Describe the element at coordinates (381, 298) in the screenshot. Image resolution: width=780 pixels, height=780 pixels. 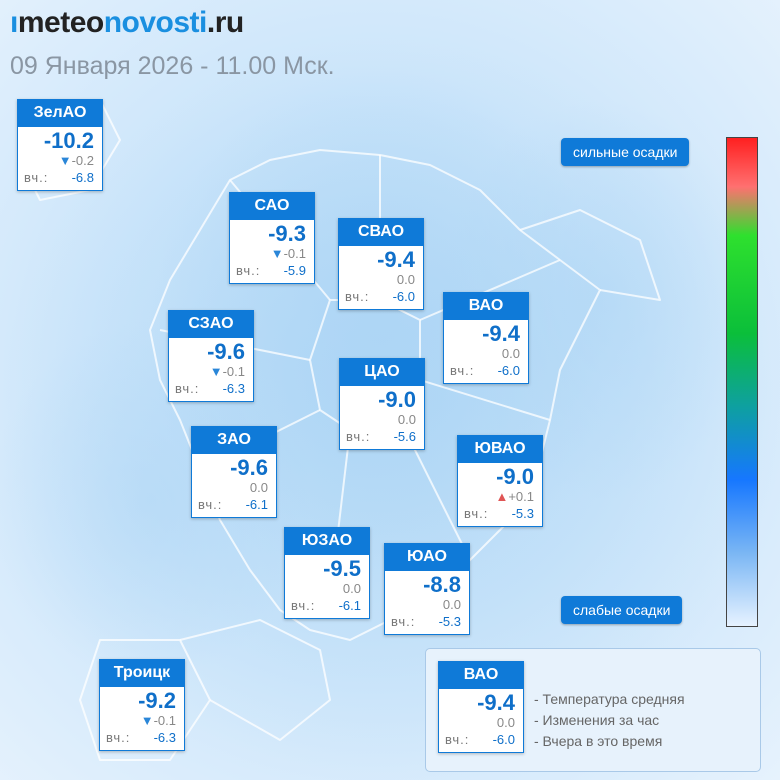
I see `district-yesterday: вч.: -6.0` at that location.